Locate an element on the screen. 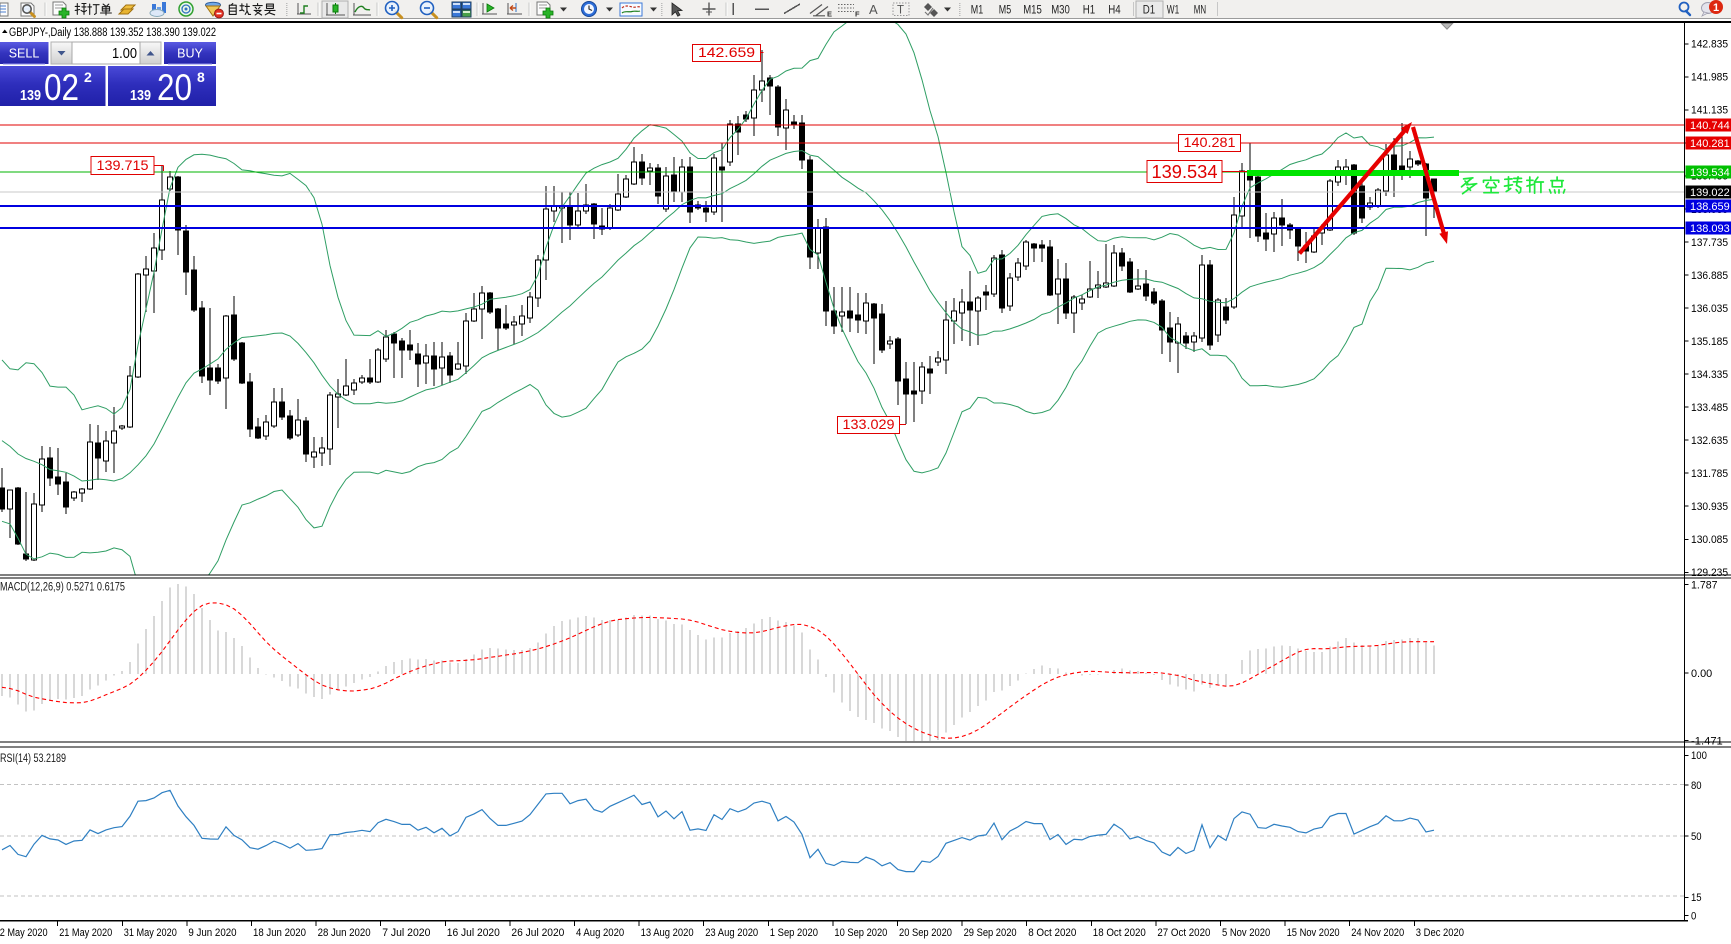  svg-text: 0.00 is located at coordinates (1701, 674).